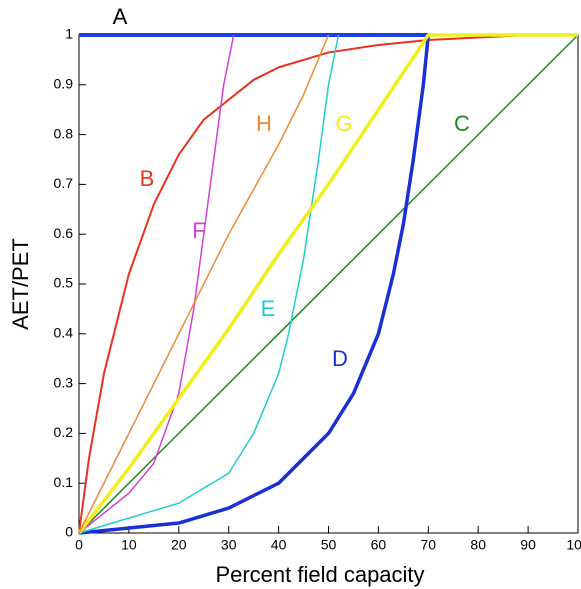 The height and width of the screenshot is (589, 581). Describe the element at coordinates (64, 233) in the screenshot. I see `y-tick-label: 0.6` at that location.